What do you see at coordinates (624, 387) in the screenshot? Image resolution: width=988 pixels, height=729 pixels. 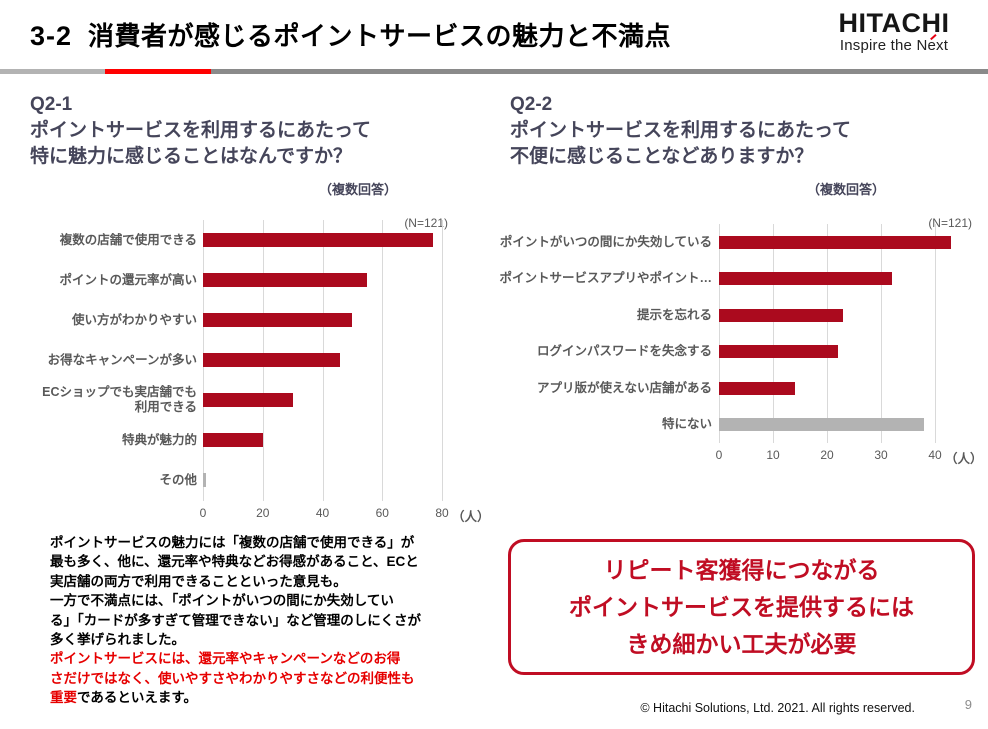 I see `category-label: アプリ版が使えない店舗がある` at bounding box center [624, 387].